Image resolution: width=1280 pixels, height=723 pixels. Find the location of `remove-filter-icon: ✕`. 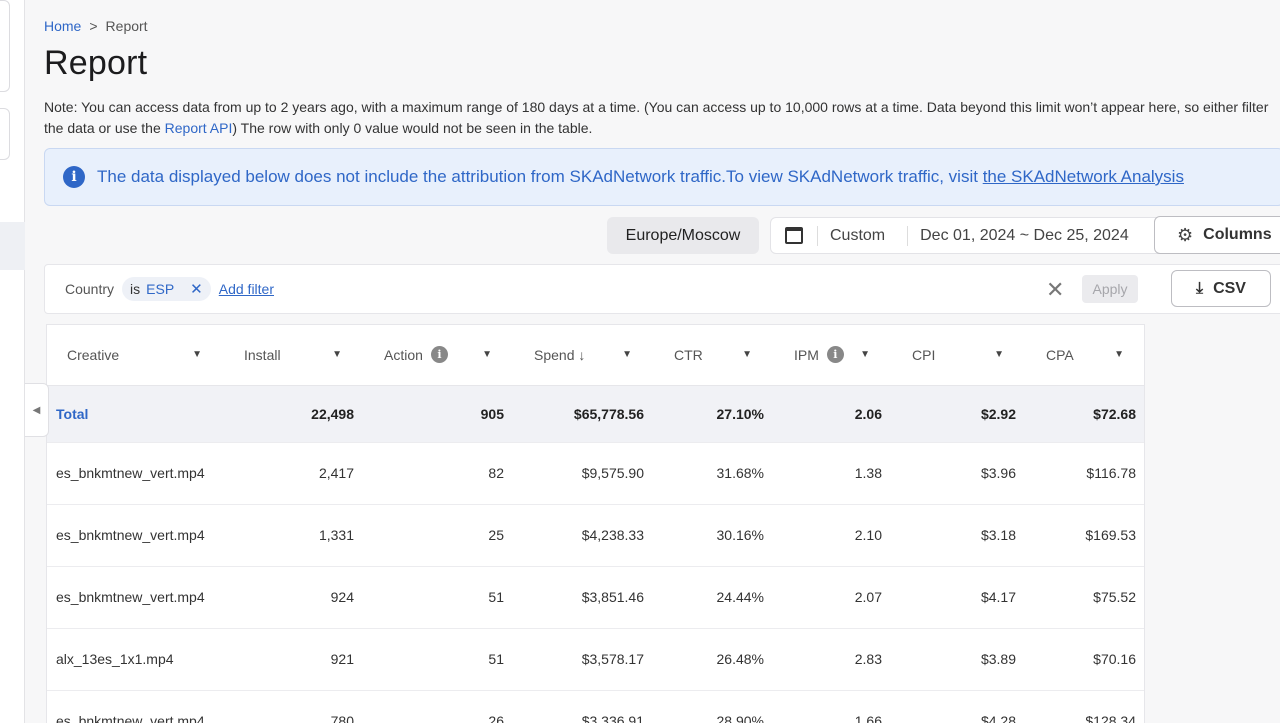

remove-filter-icon: ✕ is located at coordinates (196, 289).